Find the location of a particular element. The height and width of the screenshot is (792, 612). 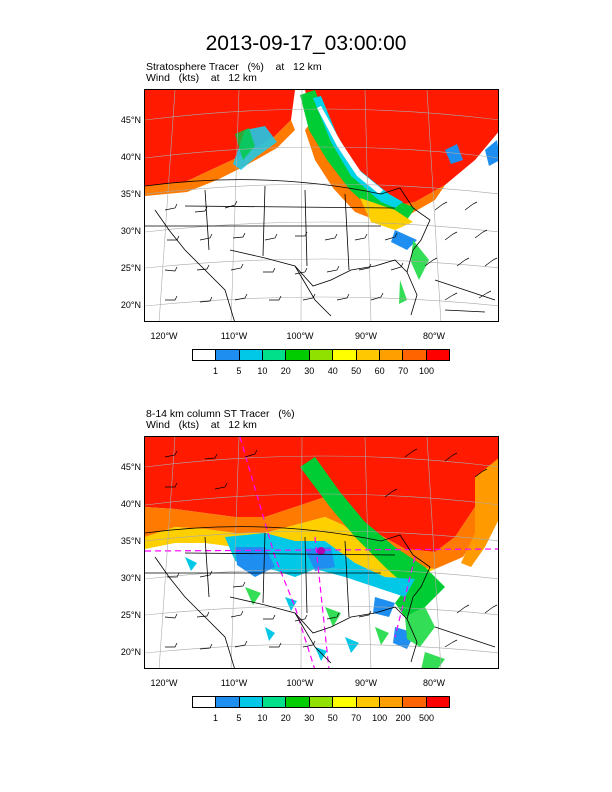

panel2-lon-label: 80°W is located at coordinates (434, 683).